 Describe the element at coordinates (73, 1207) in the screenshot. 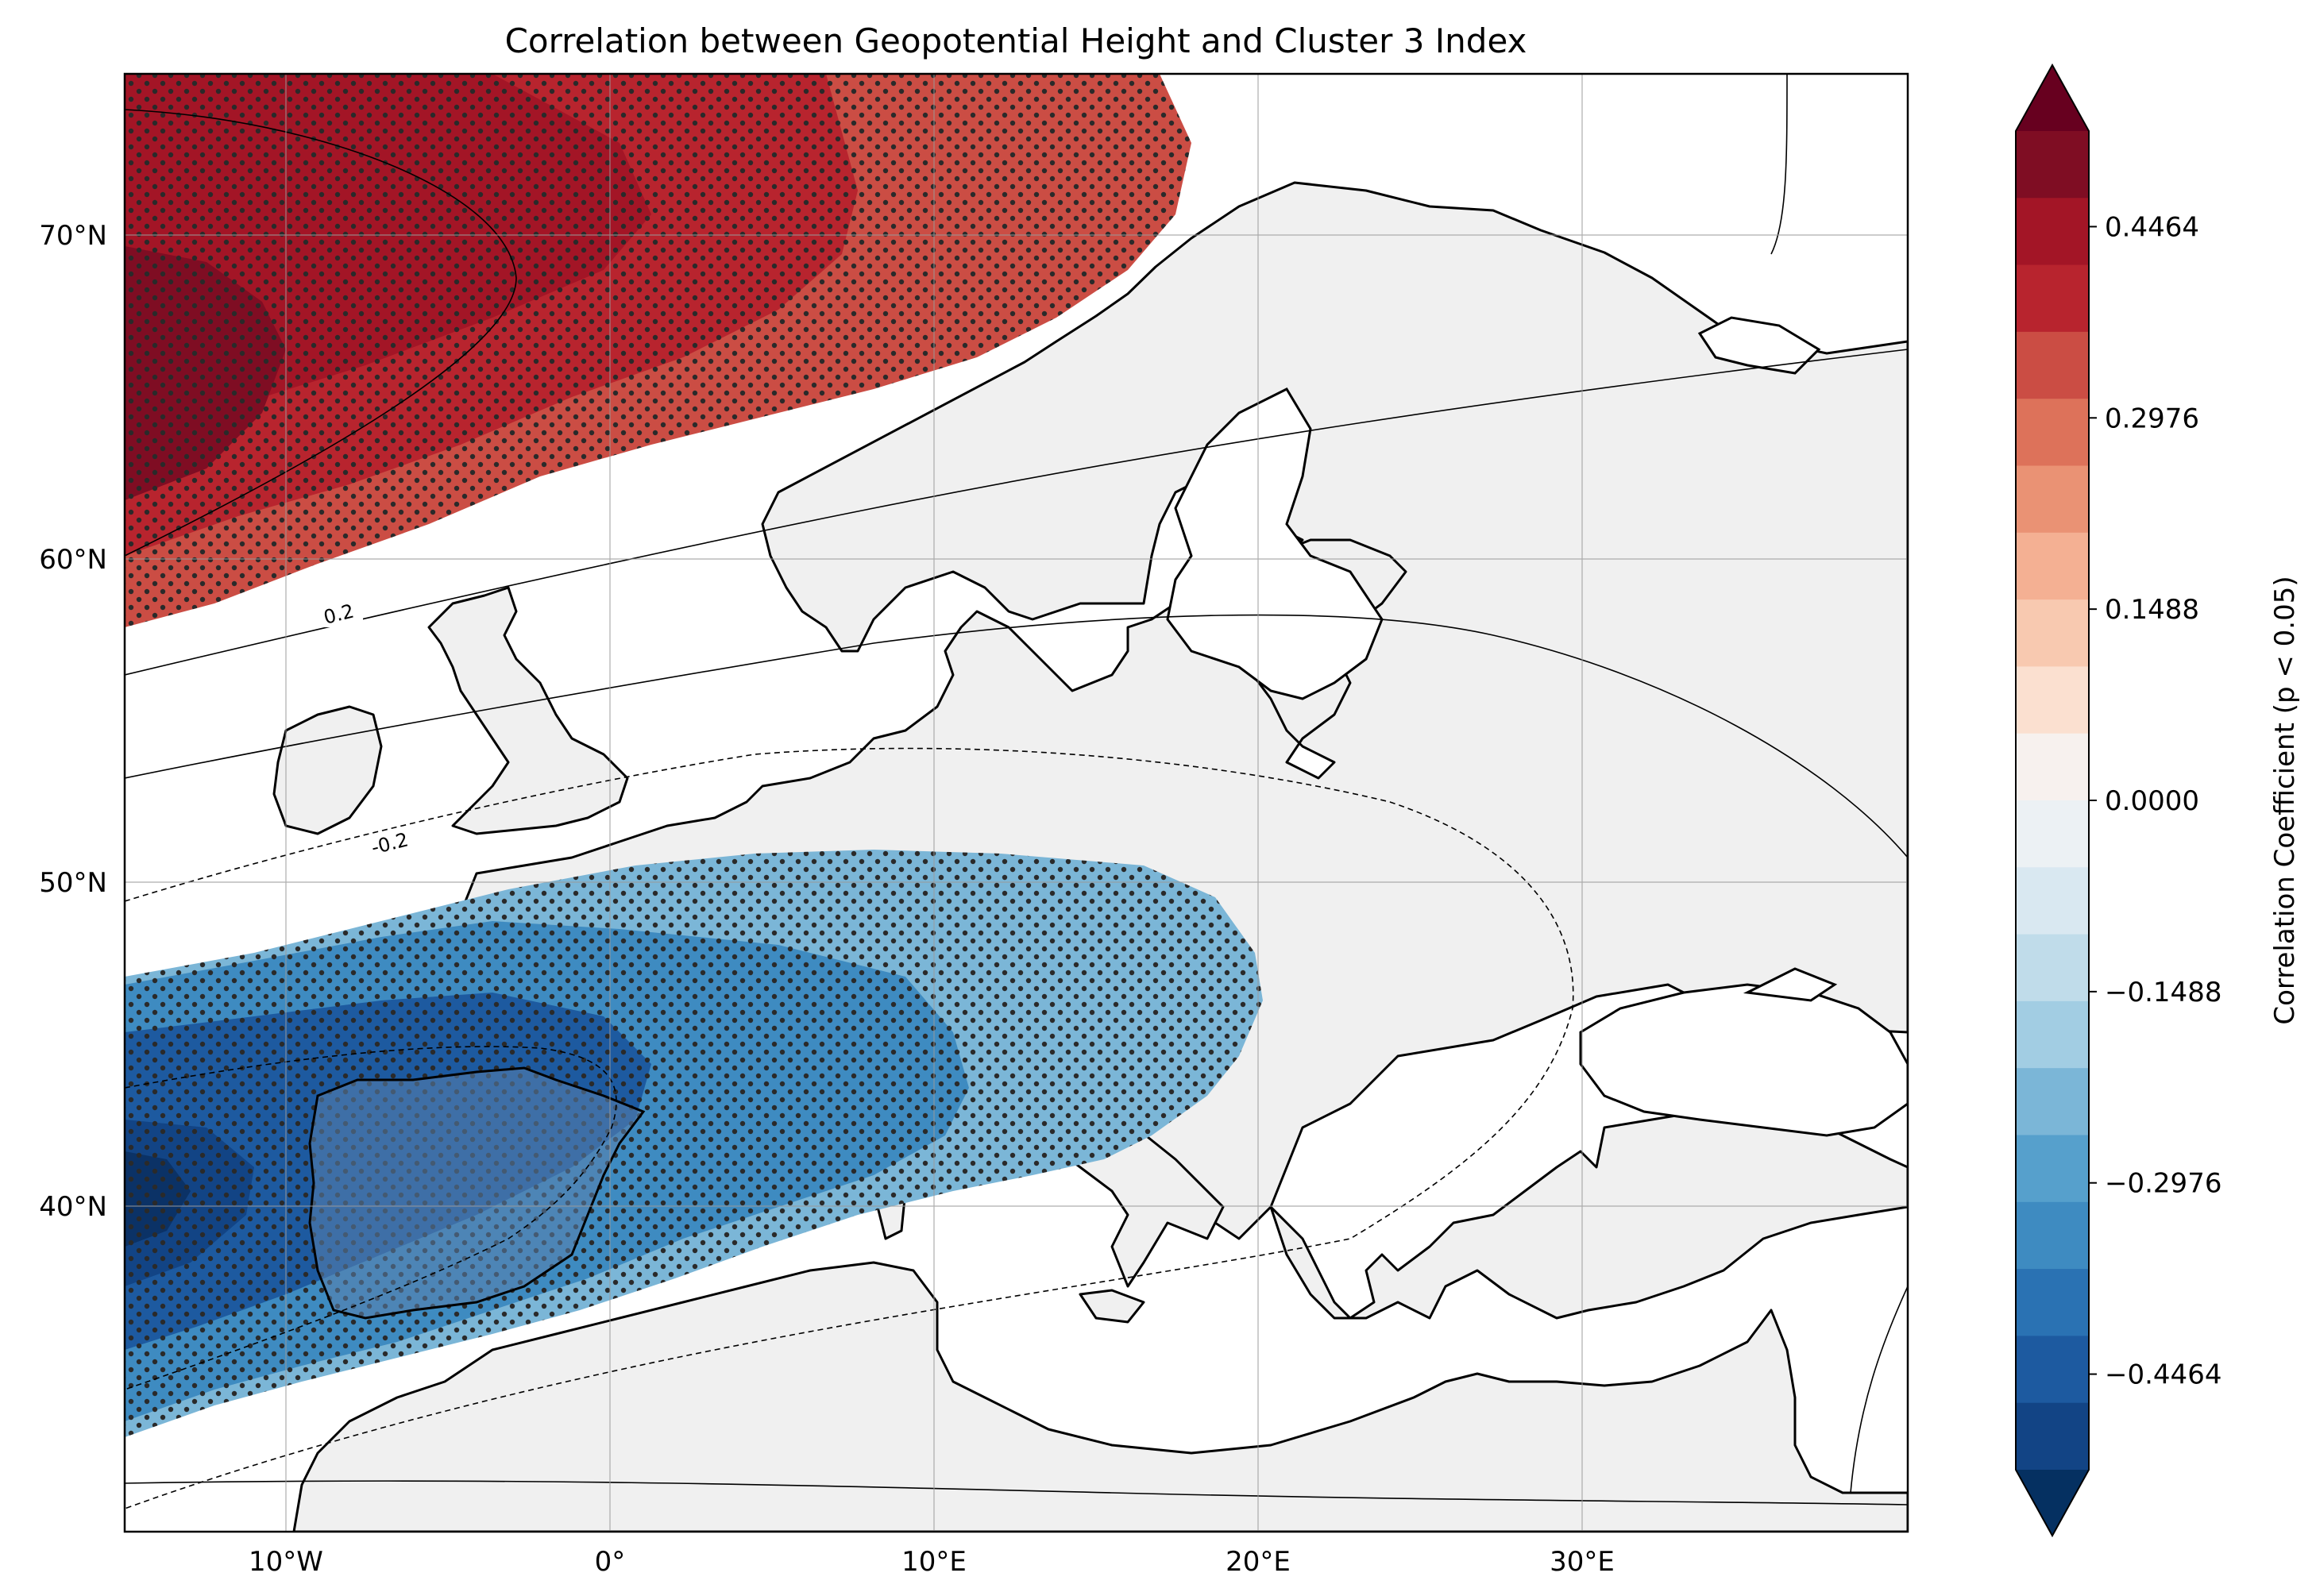

I see `lat-tick-label: 40°N` at that location.